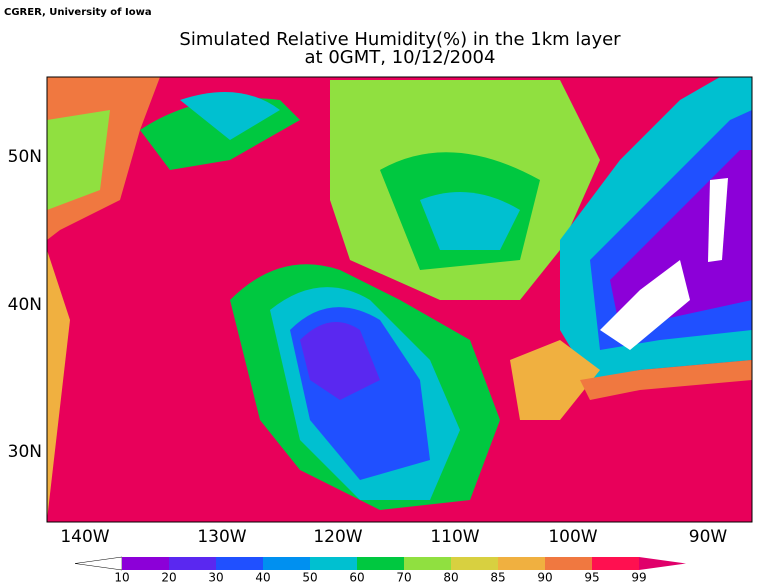  I want to click on latitude-label: 50N, so click(25, 157).